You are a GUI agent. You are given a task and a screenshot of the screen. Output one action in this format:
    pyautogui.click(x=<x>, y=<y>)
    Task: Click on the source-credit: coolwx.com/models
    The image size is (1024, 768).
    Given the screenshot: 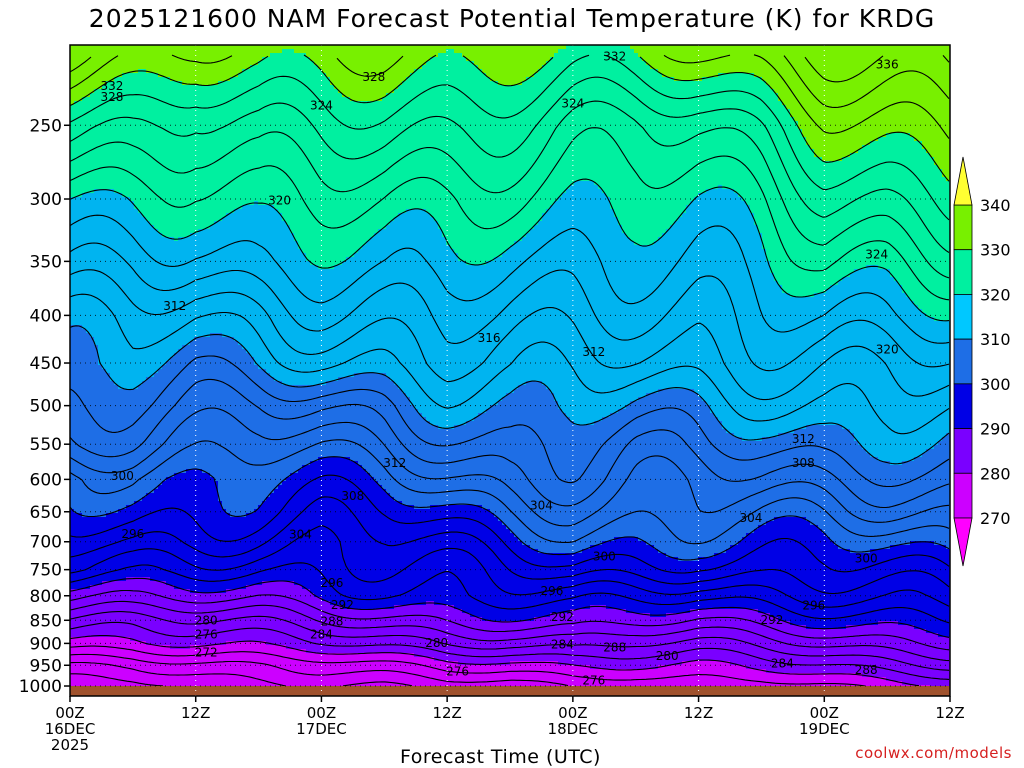 What is the action you would take?
    pyautogui.click(x=933, y=753)
    